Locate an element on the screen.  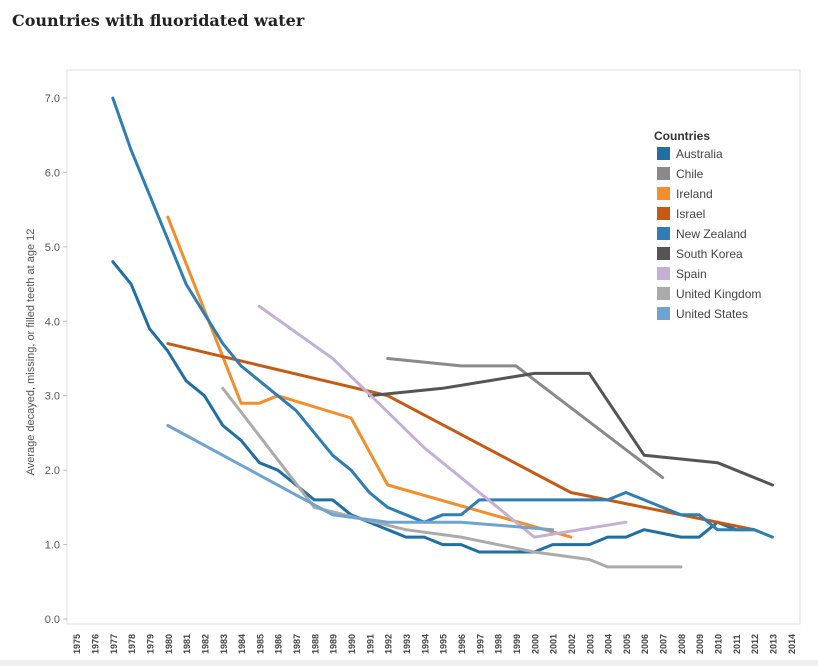
x-tick-label: 1993 is located at coordinates (407, 644).